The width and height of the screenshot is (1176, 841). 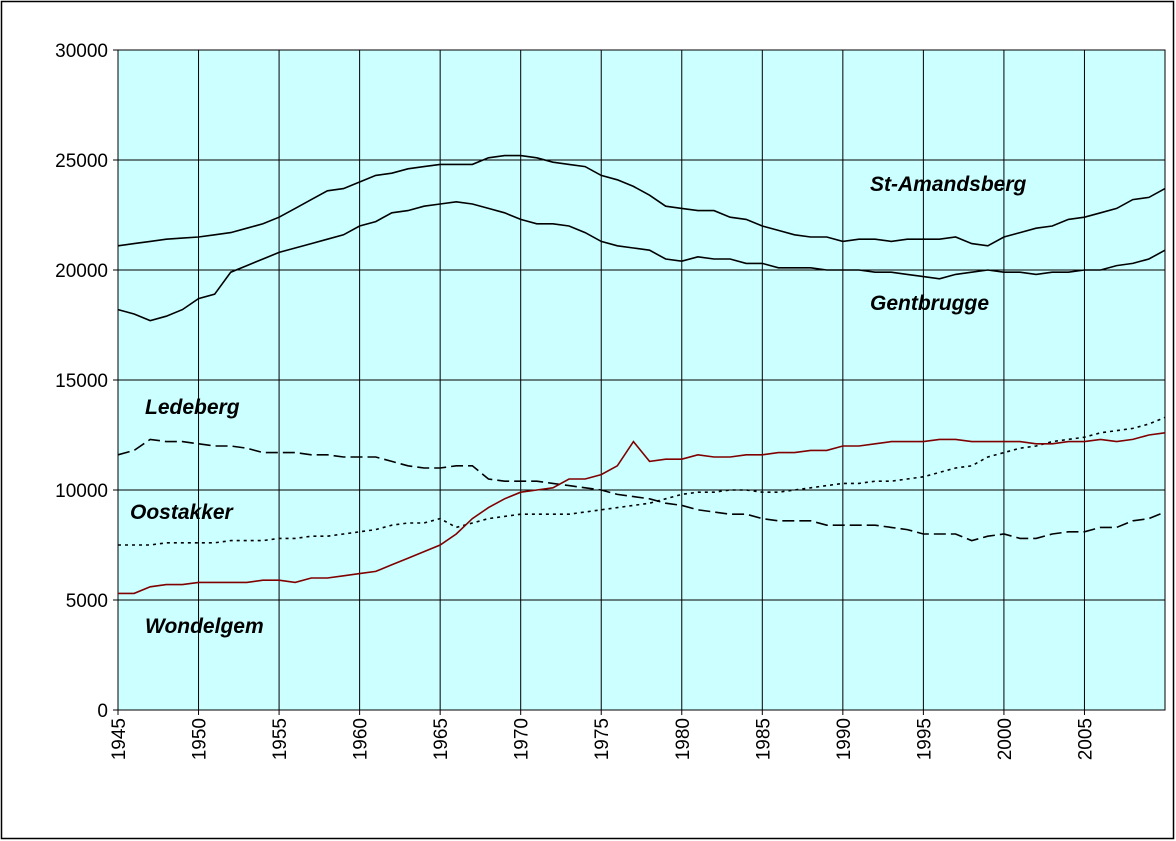 What do you see at coordinates (602, 739) in the screenshot?
I see `x-tick-label: 1975` at bounding box center [602, 739].